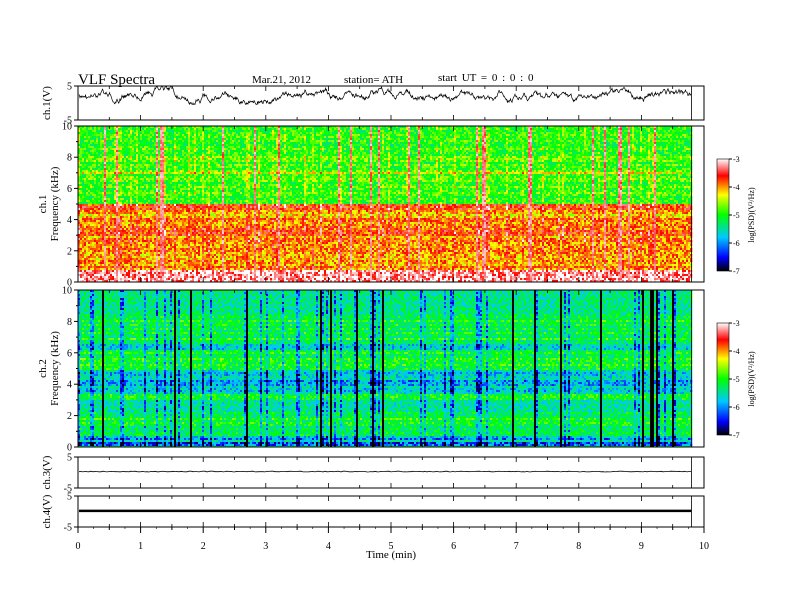  What do you see at coordinates (385, 511) in the screenshot?
I see `ch4-waveform-line` at bounding box center [385, 511].